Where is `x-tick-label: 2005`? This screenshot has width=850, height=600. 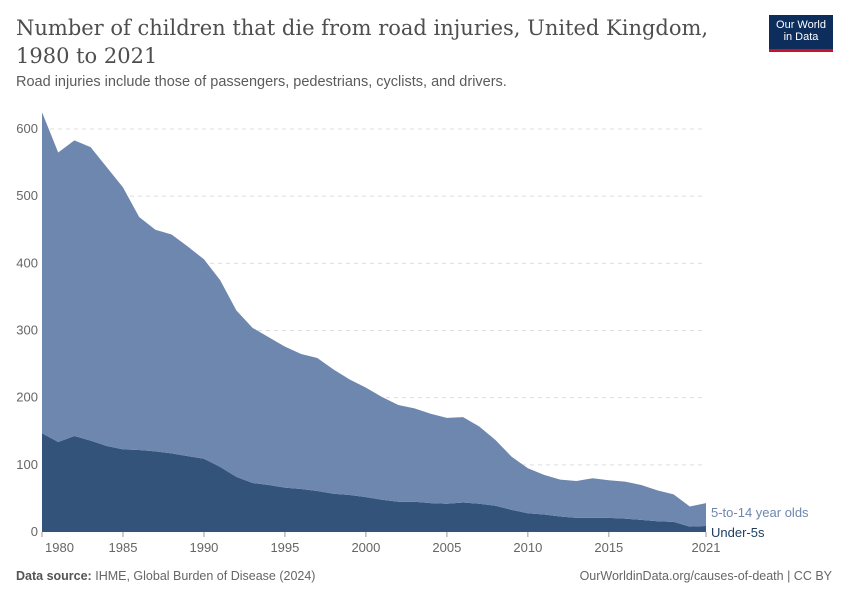
x-tick-label: 2005 is located at coordinates (446, 547).